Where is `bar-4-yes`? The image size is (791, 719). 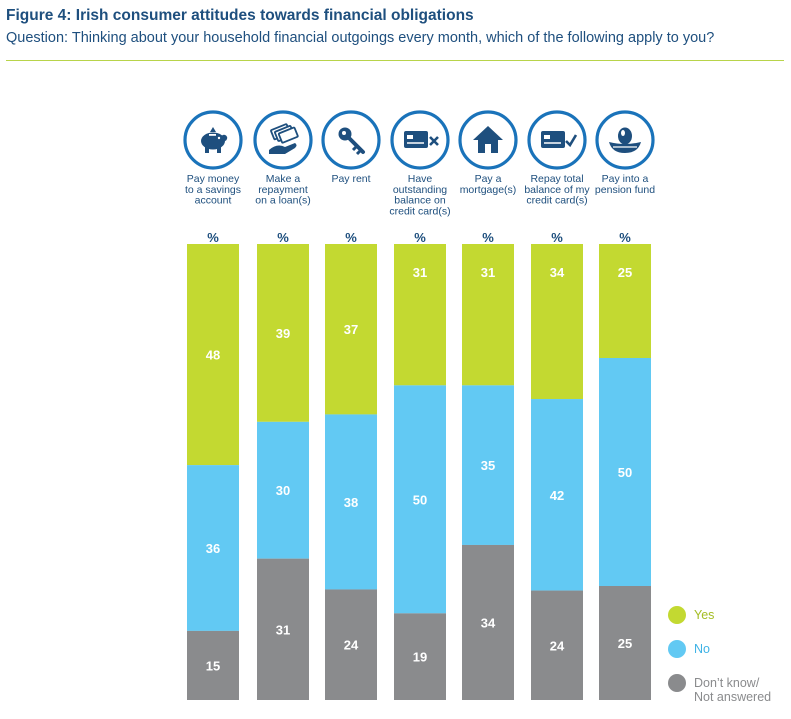 bar-4-yes is located at coordinates (420, 315).